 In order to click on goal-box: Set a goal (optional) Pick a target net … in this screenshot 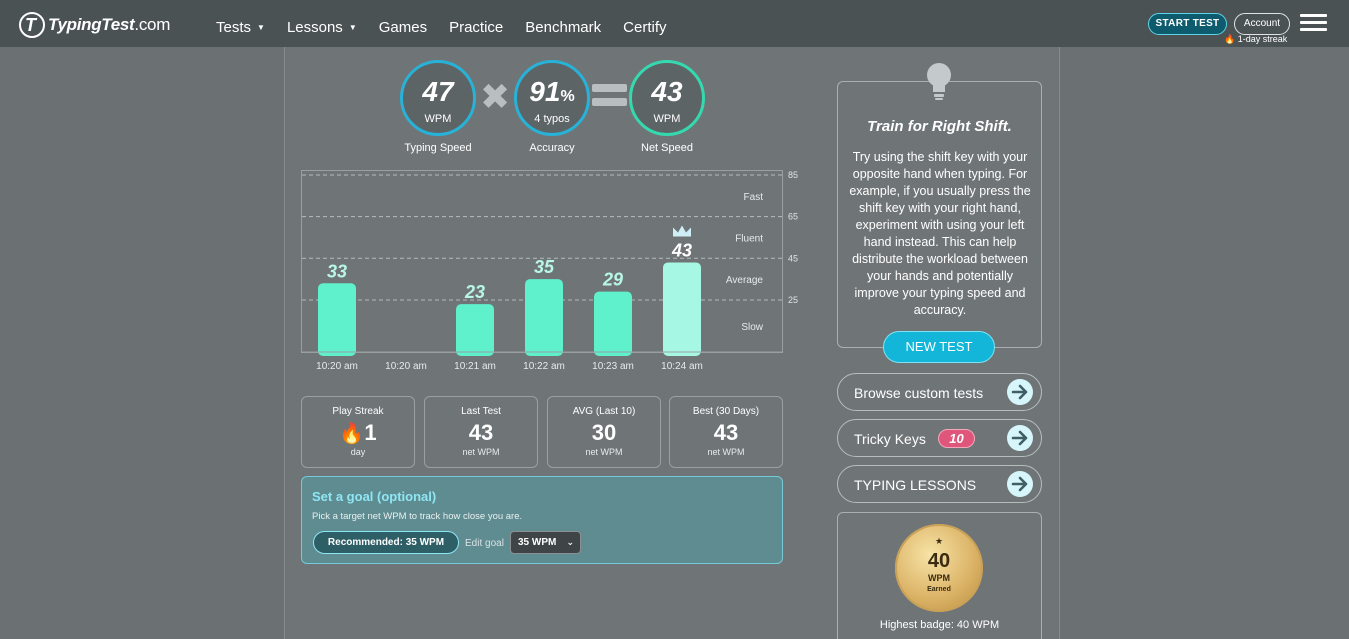, I will do `click(542, 520)`.